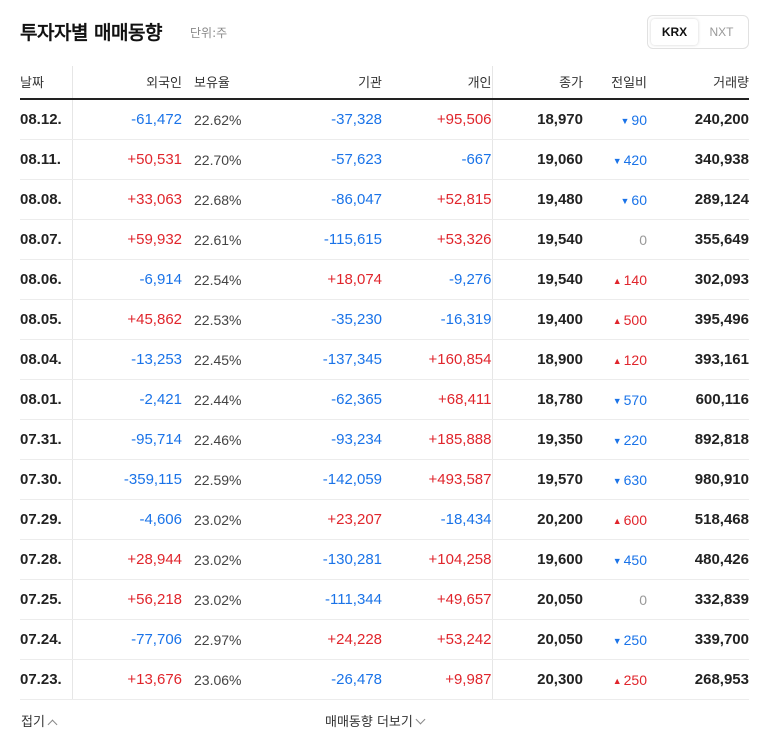 The width and height of the screenshot is (768, 749). Describe the element at coordinates (537, 559) in the screenshot. I see `close-price-cell: 19,600` at that location.